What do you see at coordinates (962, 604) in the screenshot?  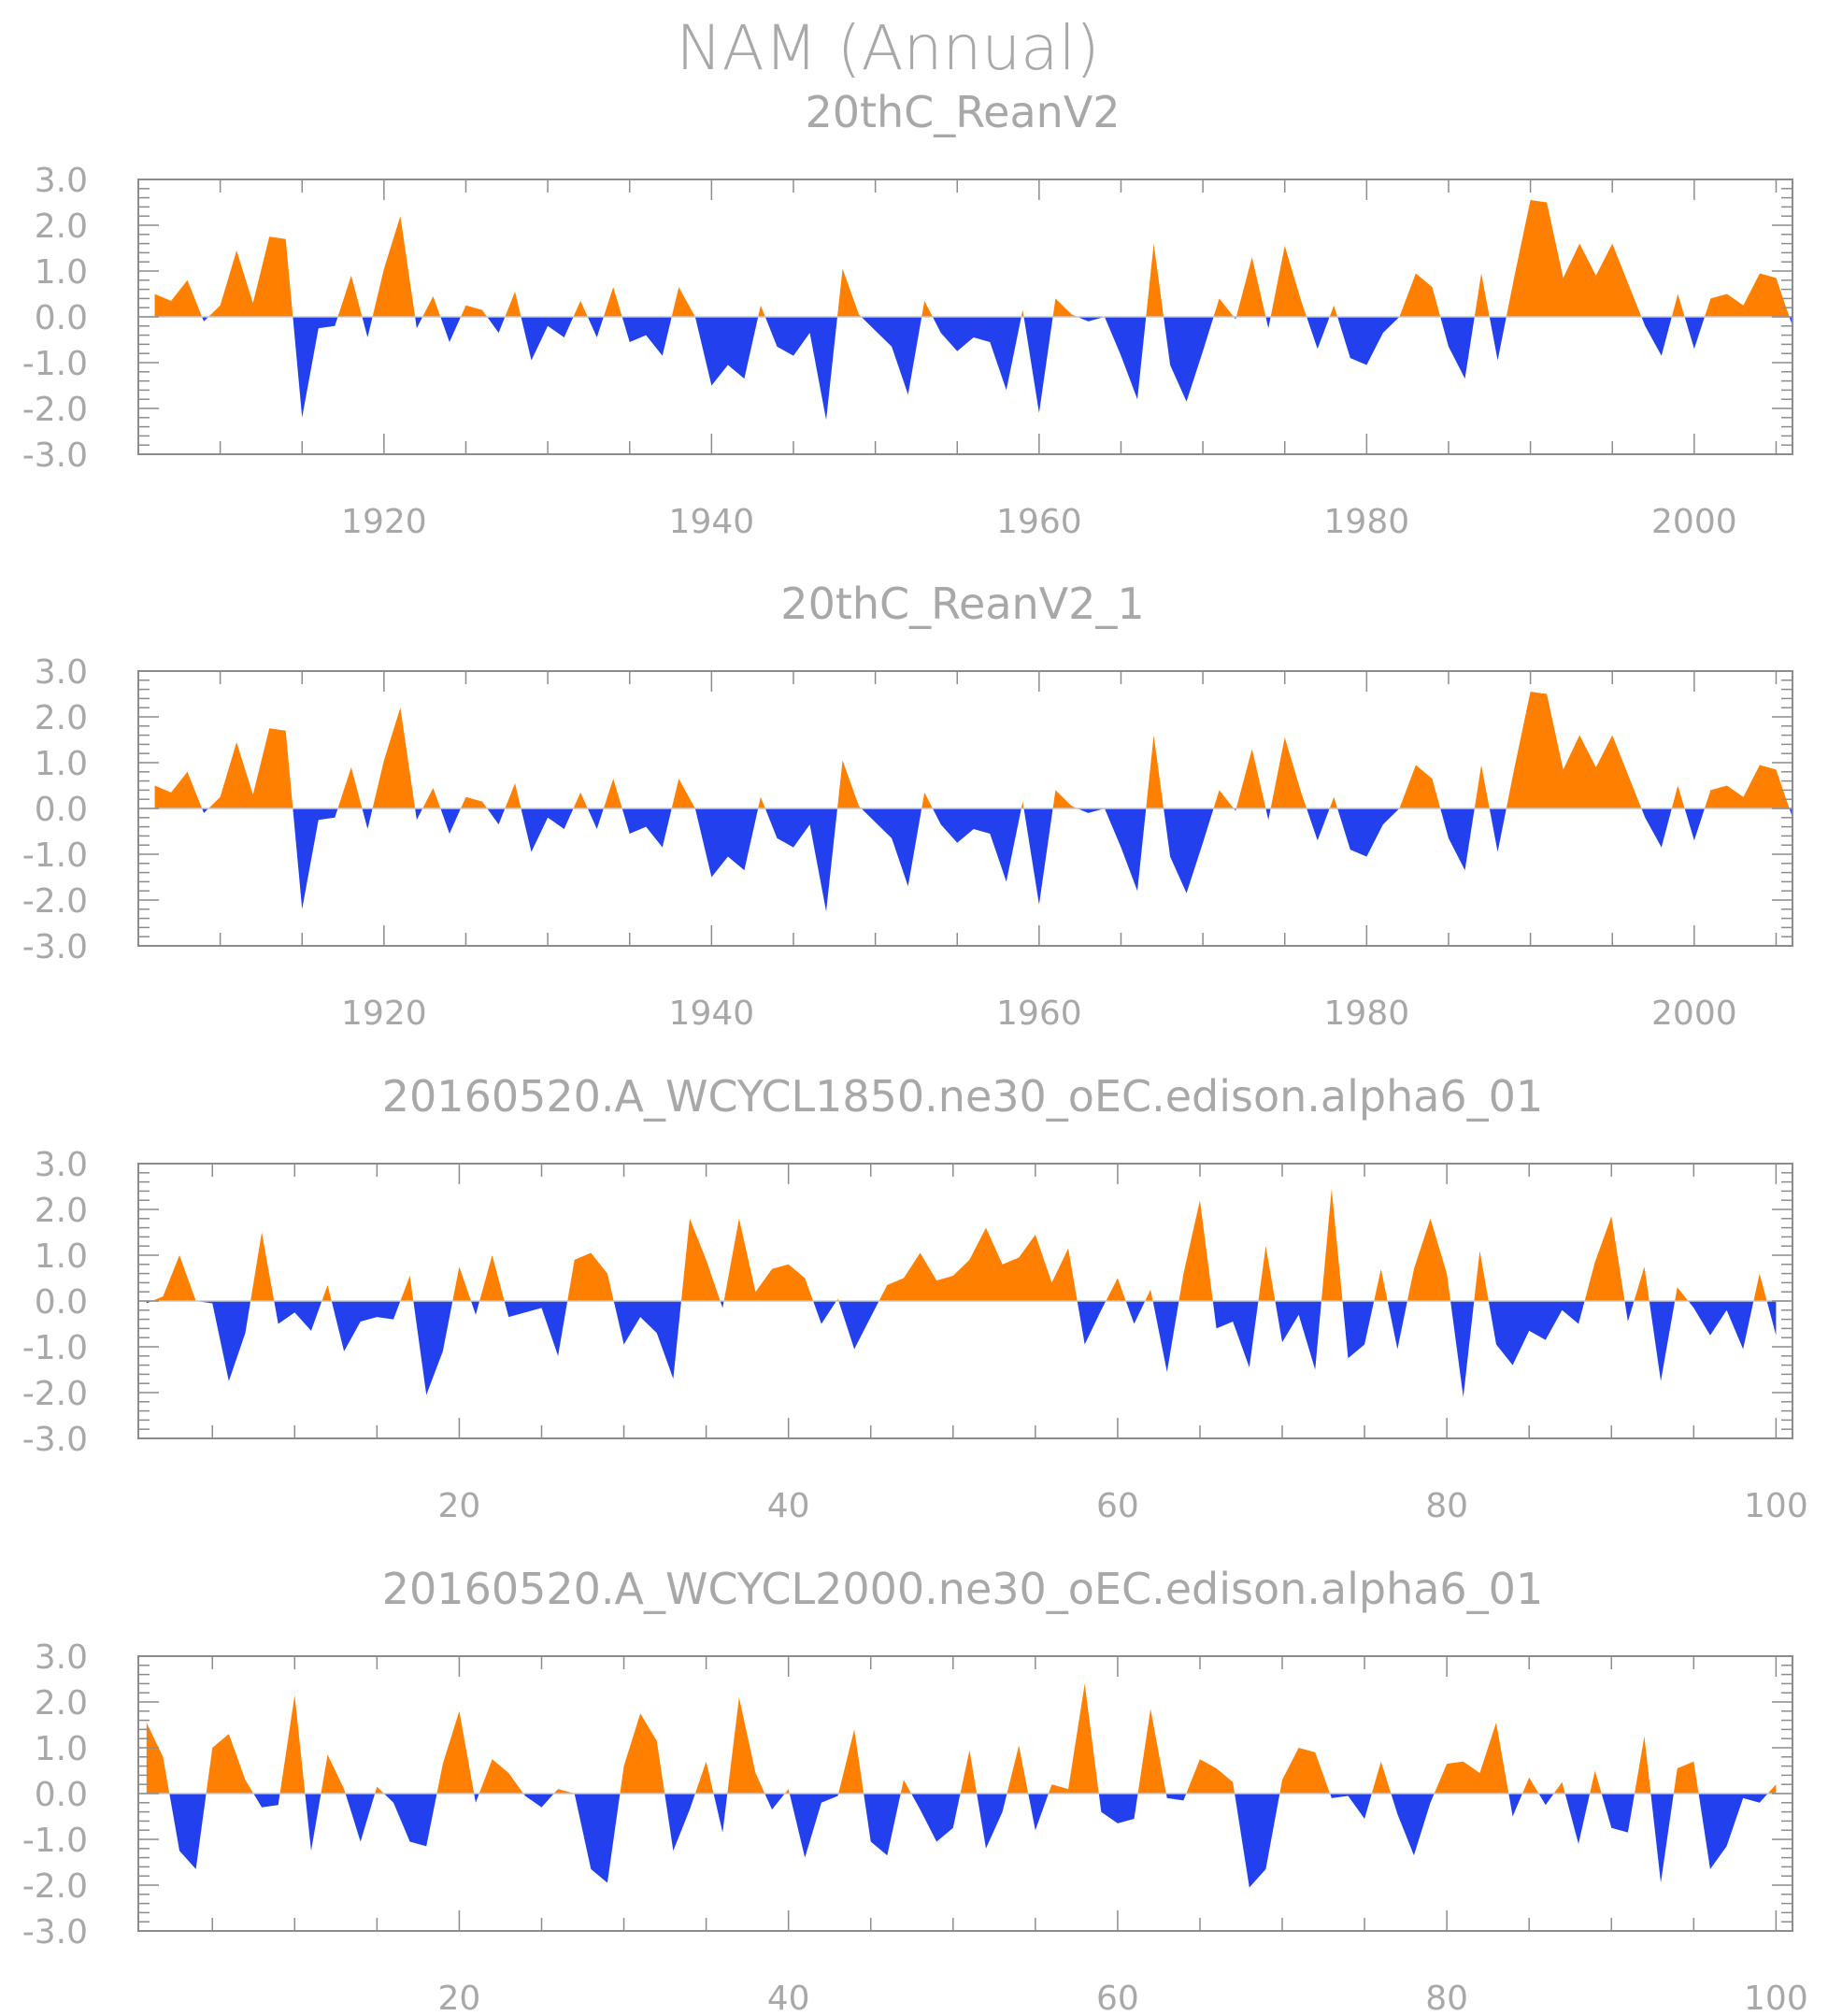 I see `panel-title: 20thC_ReanV2_1` at bounding box center [962, 604].